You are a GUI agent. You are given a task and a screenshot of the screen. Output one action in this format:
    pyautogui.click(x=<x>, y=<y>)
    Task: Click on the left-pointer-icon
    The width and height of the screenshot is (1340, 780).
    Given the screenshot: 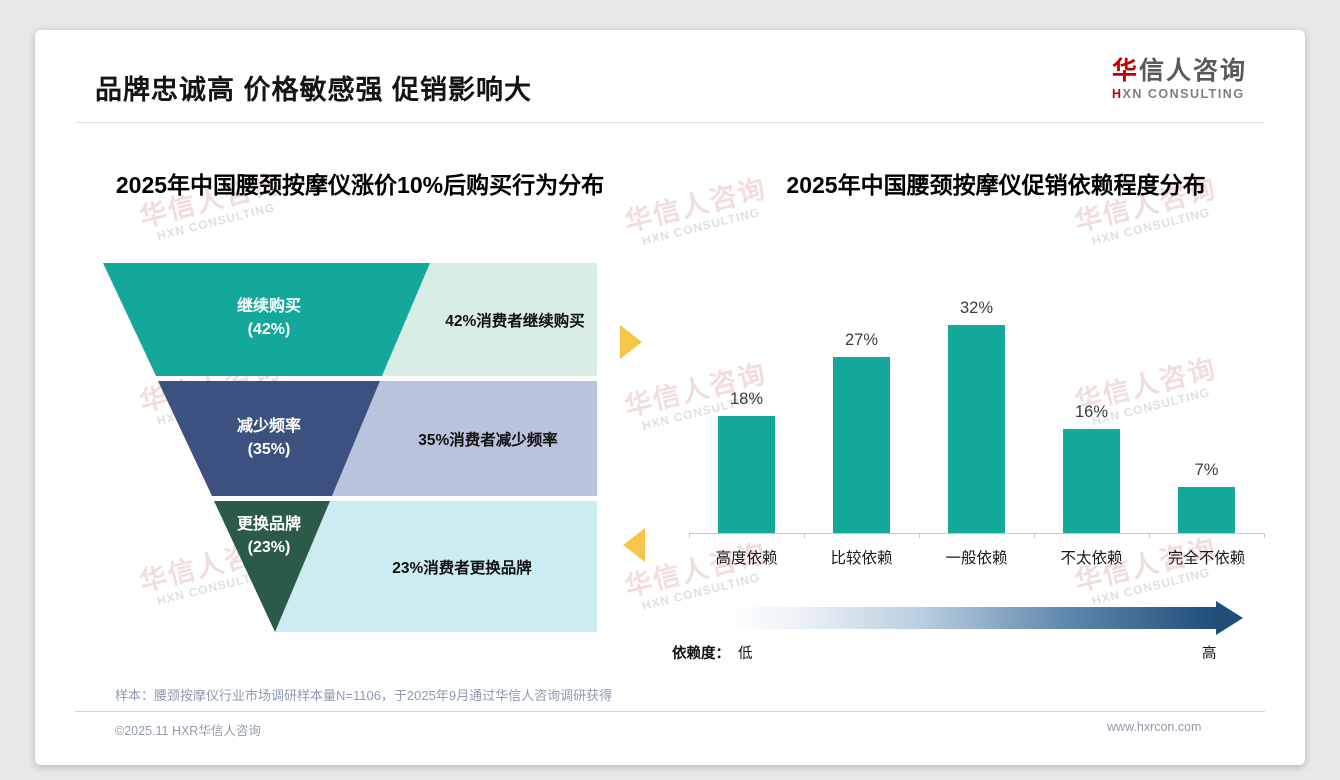 What is the action you would take?
    pyautogui.click(x=634, y=545)
    